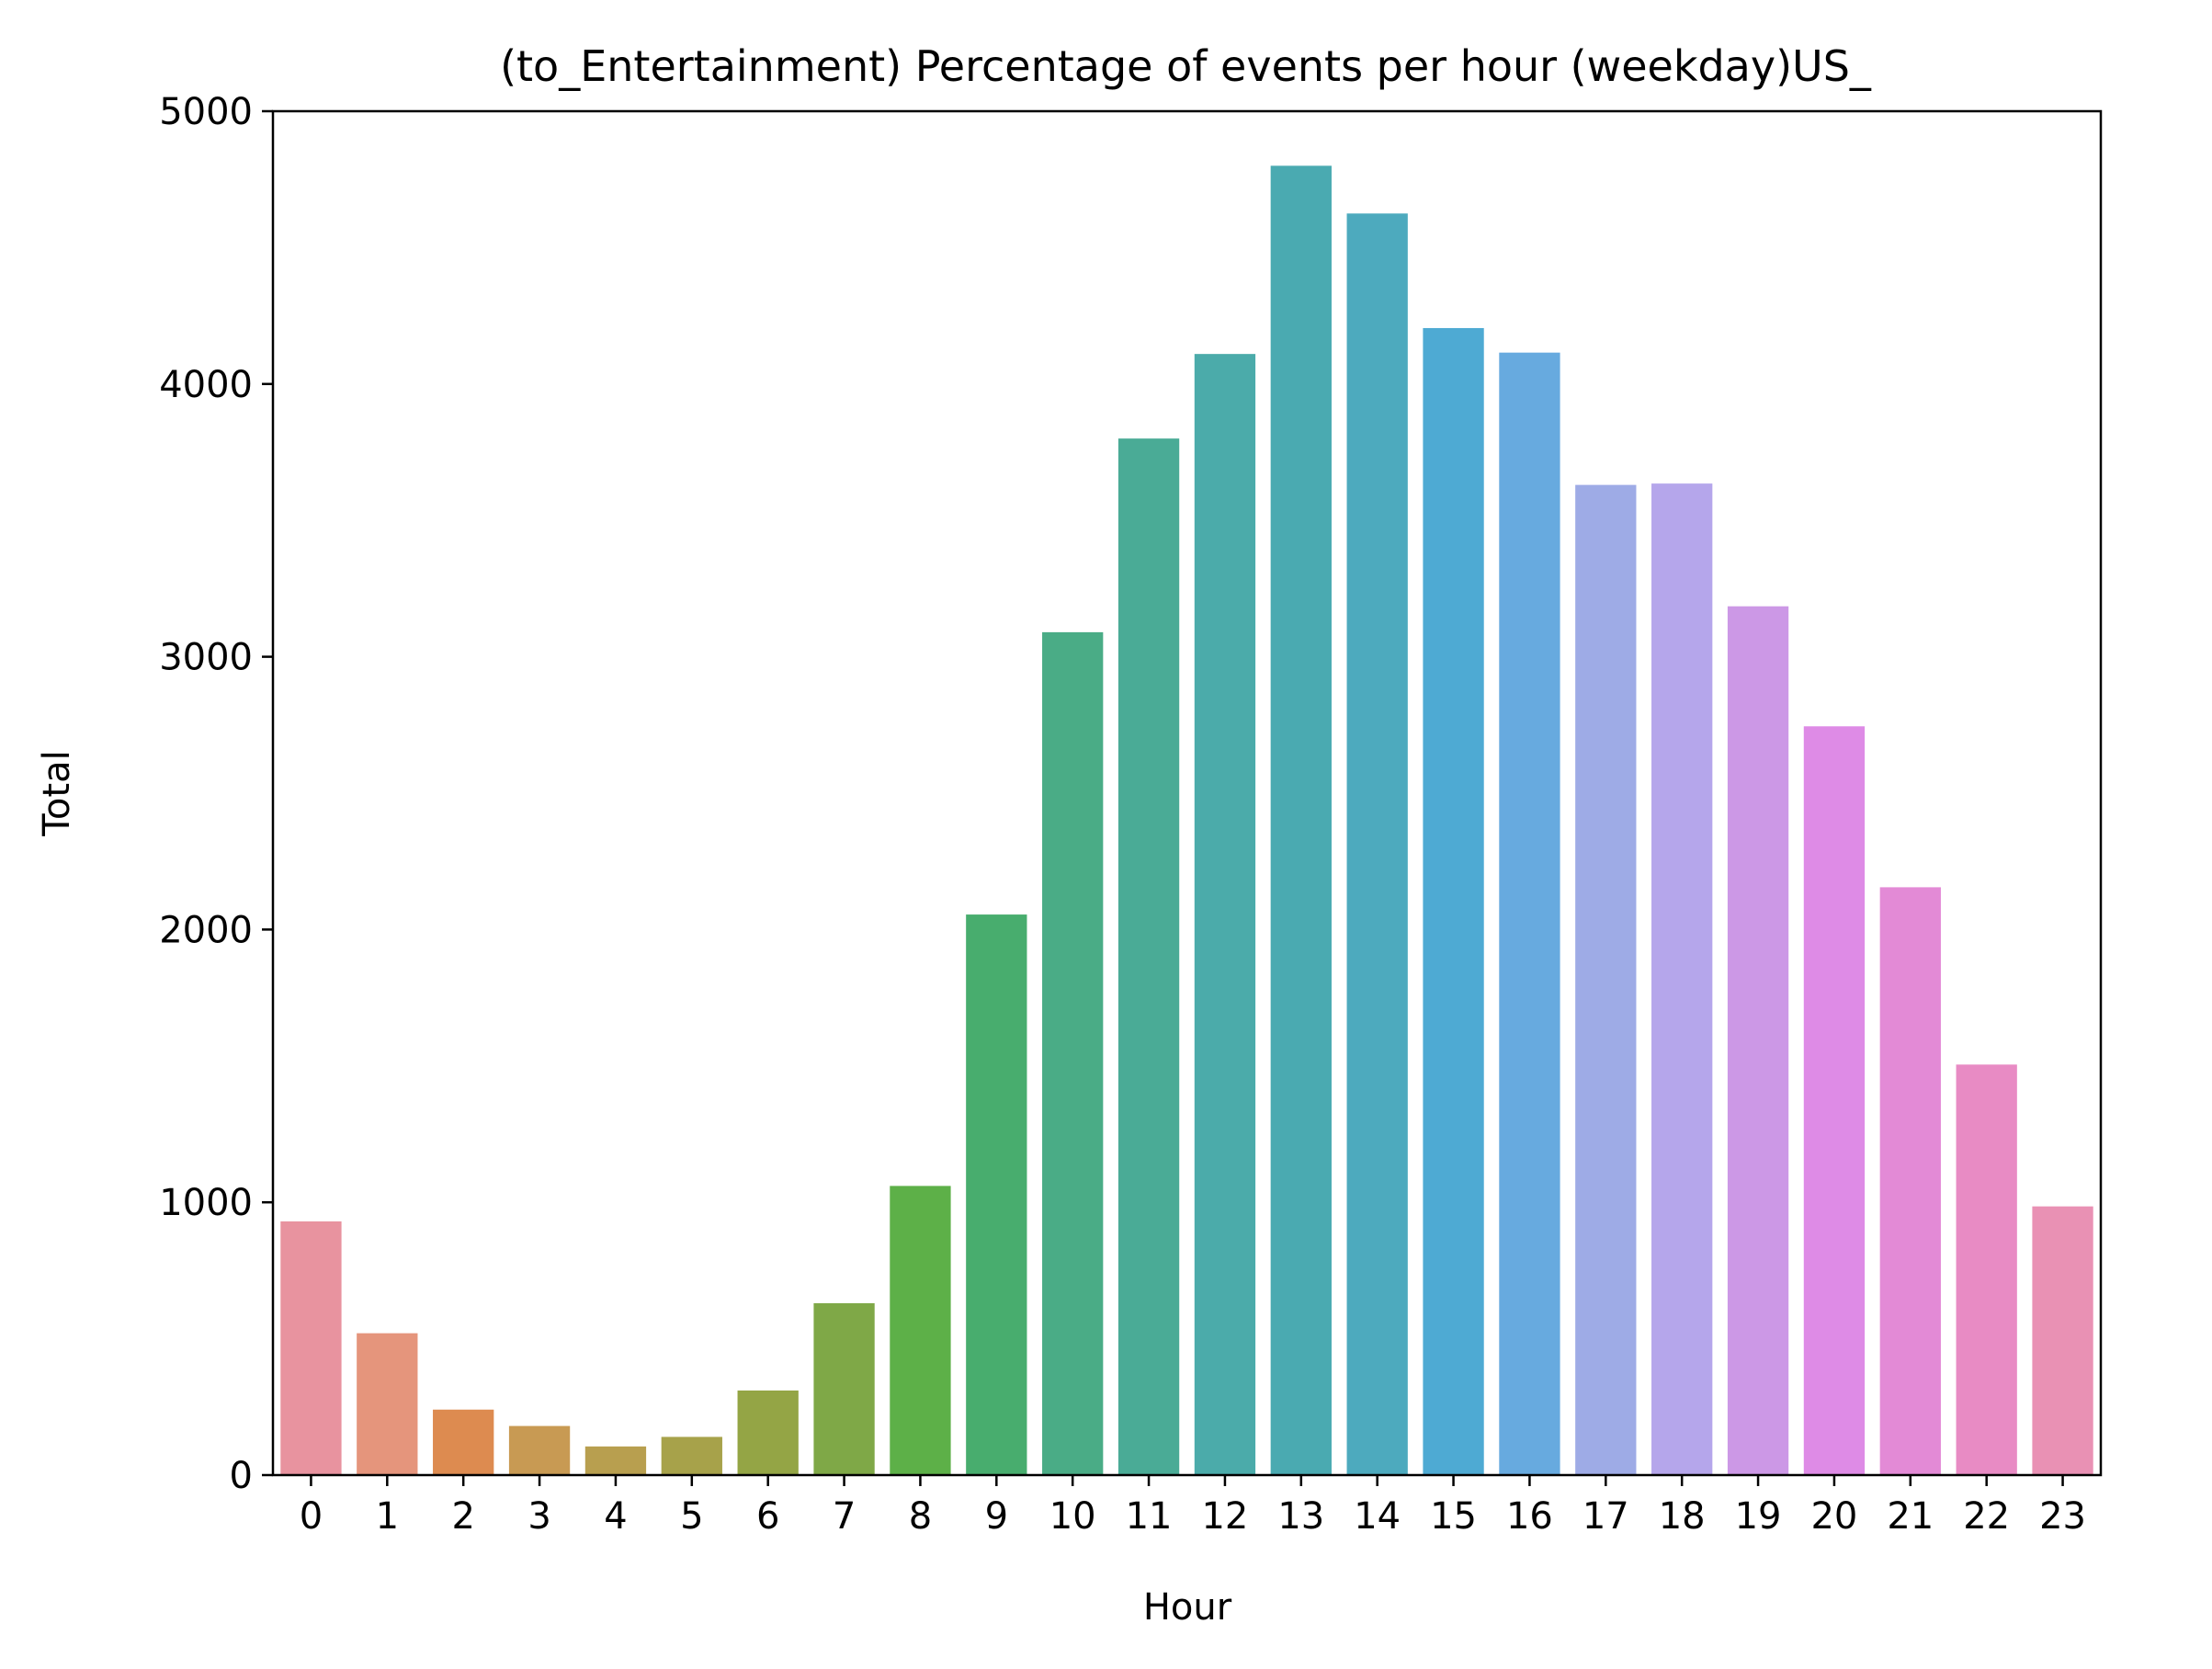 Image resolution: width=2212 pixels, height=1669 pixels. Describe the element at coordinates (1529, 1516) in the screenshot. I see `x-tick-label: 16` at that location.